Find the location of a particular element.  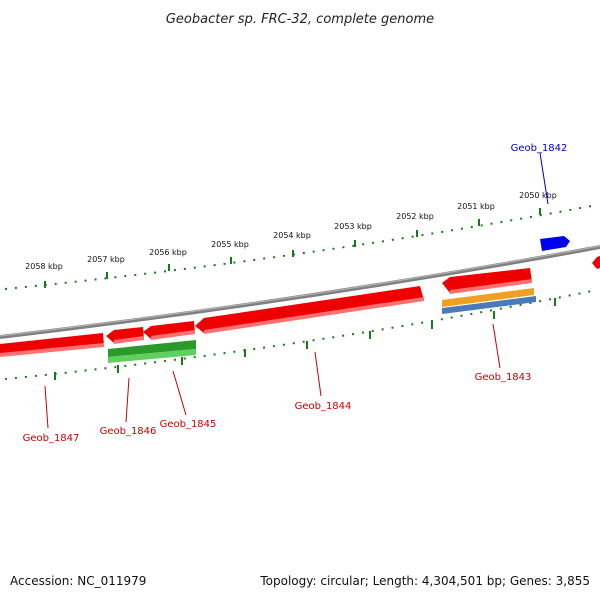

gene-label-geob-1842: Geob_1842 is located at coordinates (539, 148).